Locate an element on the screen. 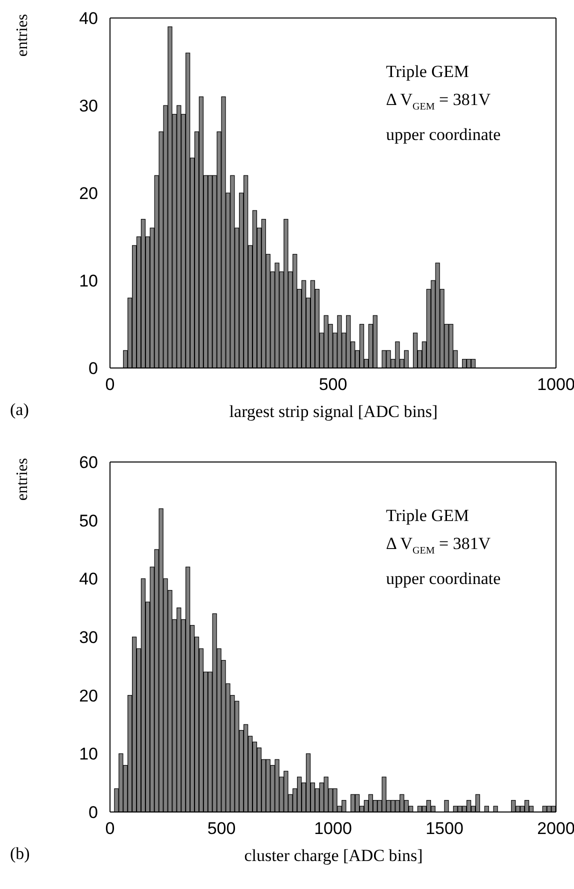  x-axis-title: cluster charge [ADC bins] is located at coordinates (333, 856).